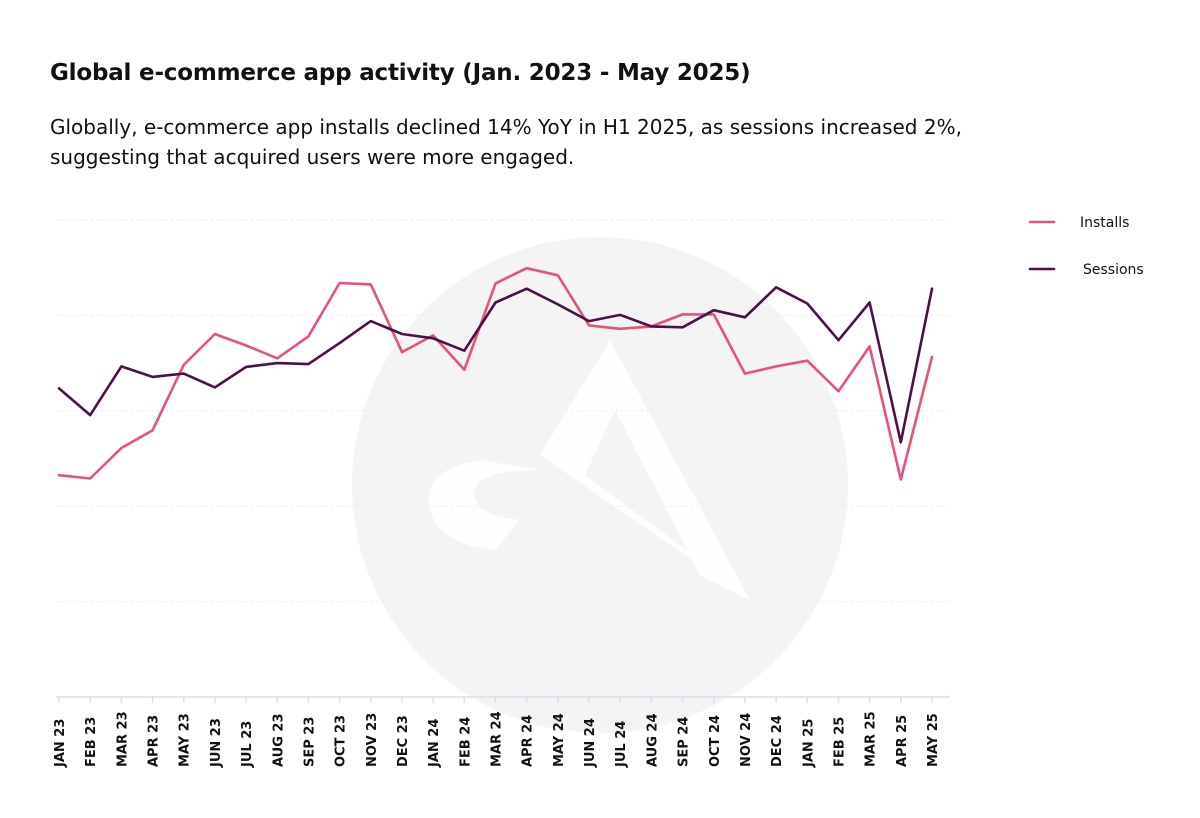 The width and height of the screenshot is (1200, 818). Describe the element at coordinates (91, 742) in the screenshot. I see `x-tick-label: FEB 23` at that location.